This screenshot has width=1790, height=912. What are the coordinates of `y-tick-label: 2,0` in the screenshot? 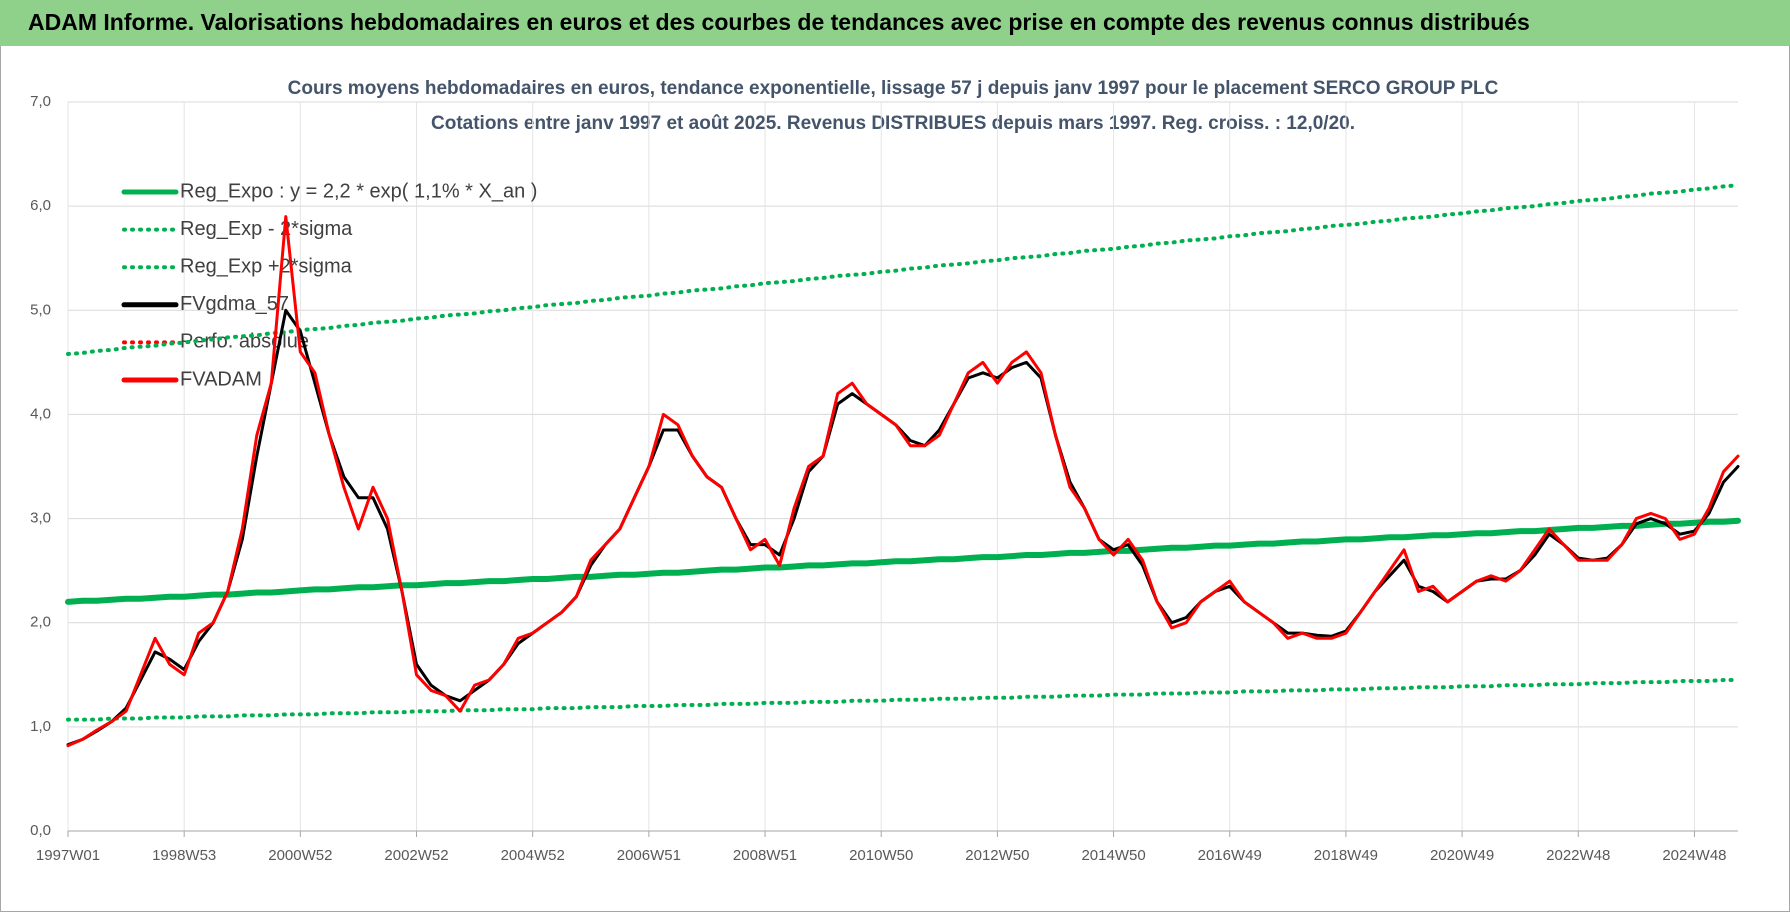 It's located at (40, 622).